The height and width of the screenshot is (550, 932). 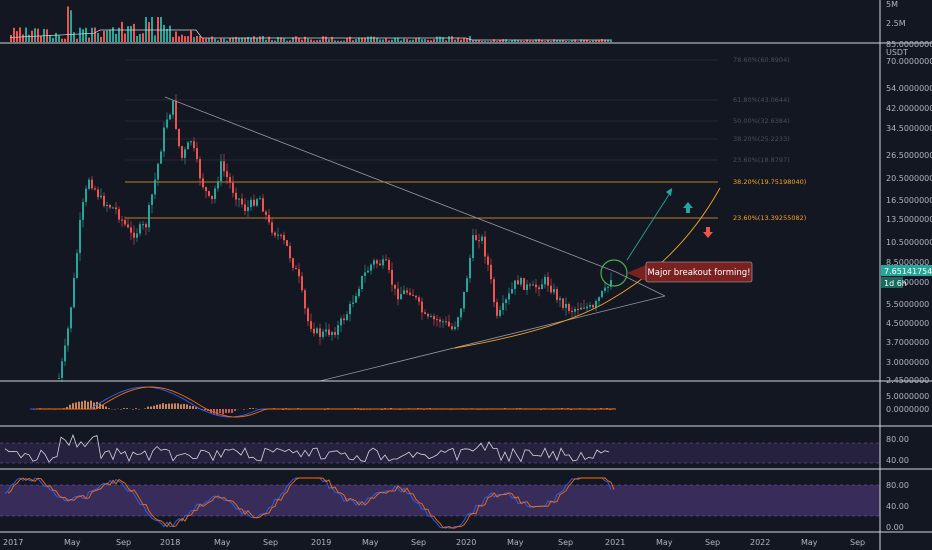 I want to click on triangle-apex-line, so click(x=640, y=284).